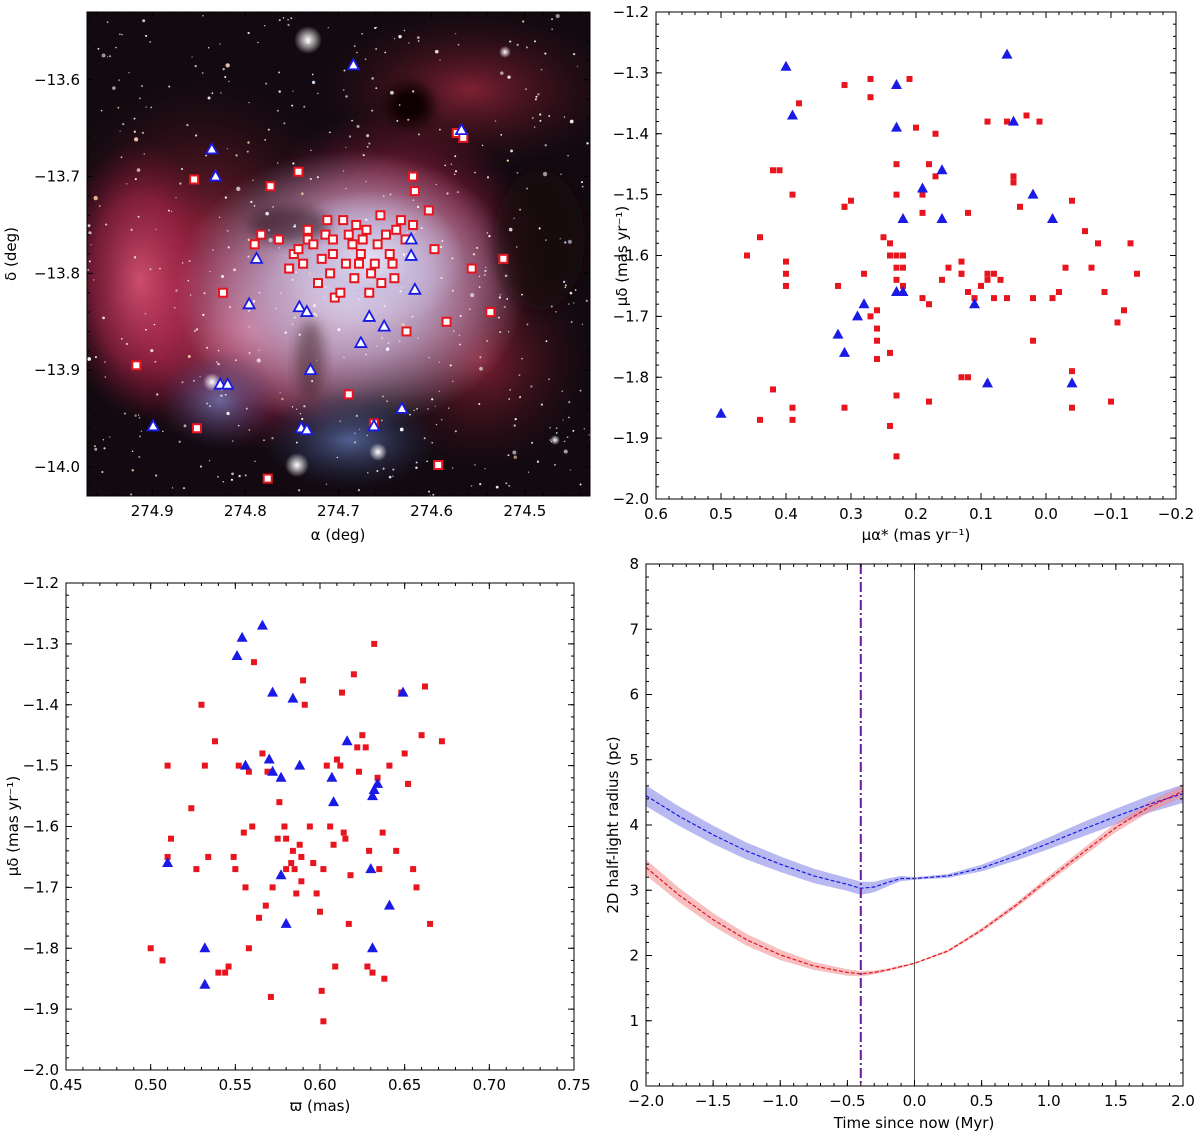 This screenshot has height=1134, width=1200. What do you see at coordinates (41, 644) in the screenshot?
I see `y-tick-label: −1.3` at bounding box center [41, 644].